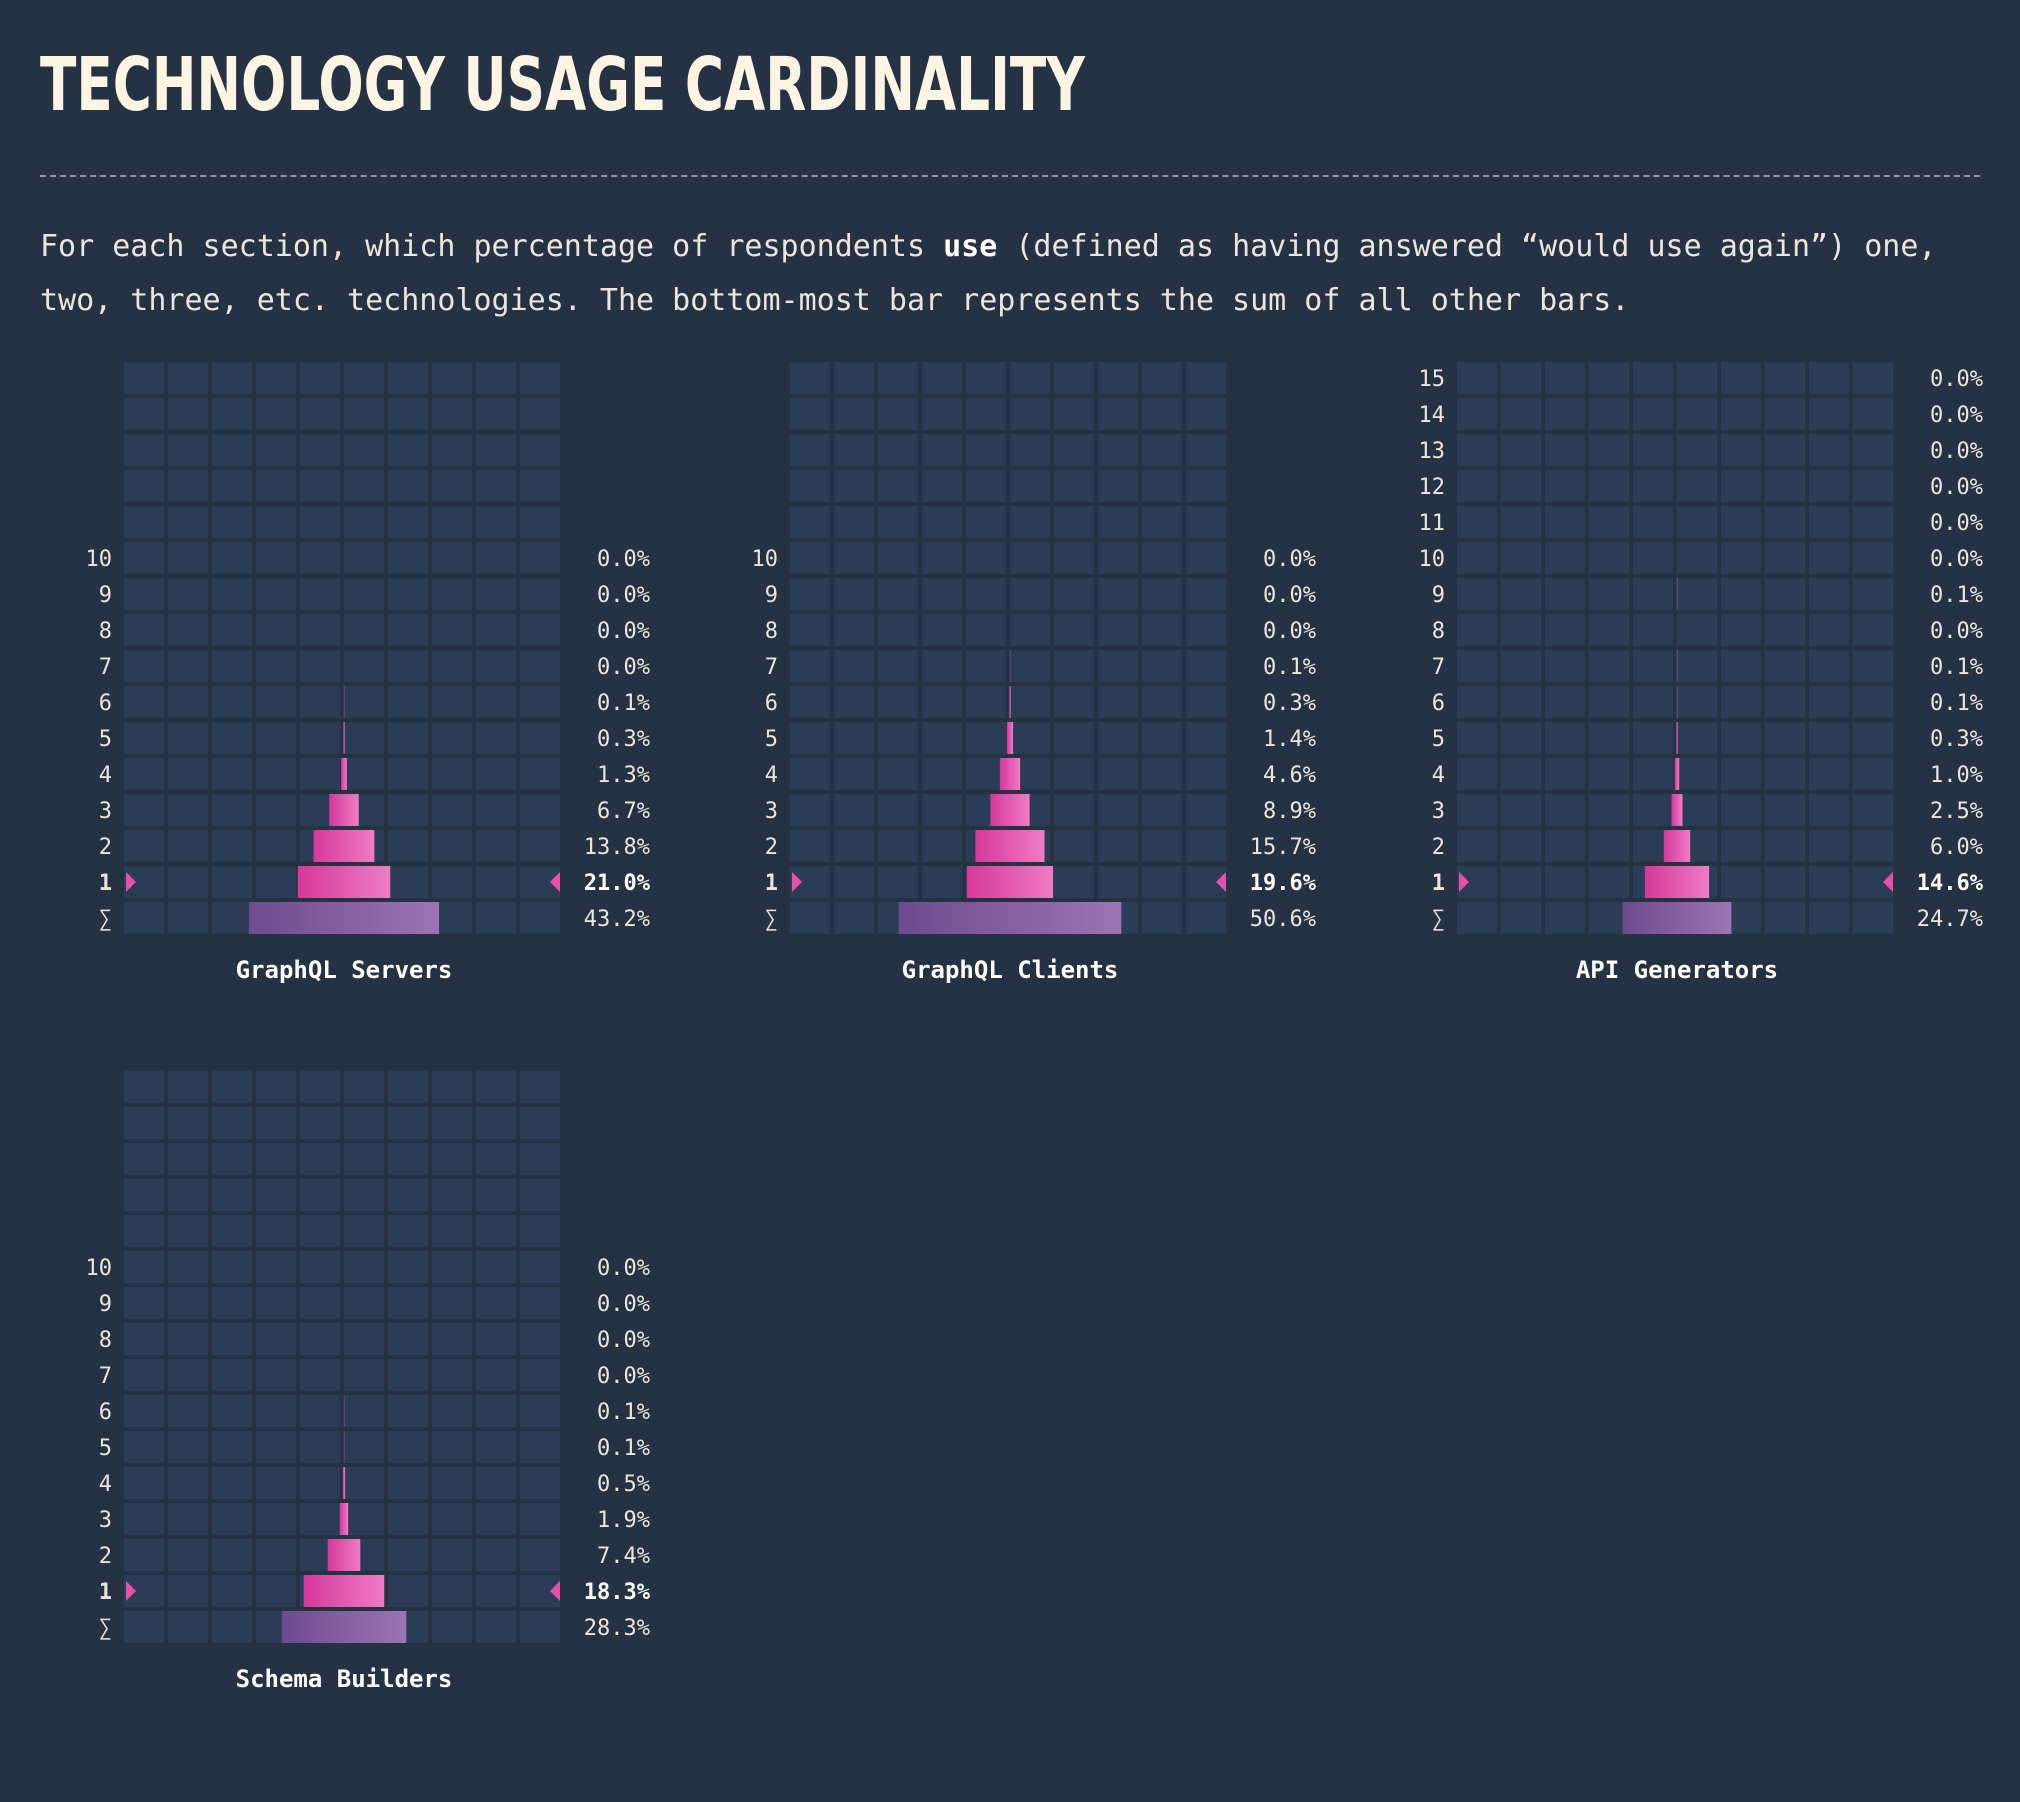  What do you see at coordinates (1956, 811) in the screenshot?
I see `value-label: 2.5%` at bounding box center [1956, 811].